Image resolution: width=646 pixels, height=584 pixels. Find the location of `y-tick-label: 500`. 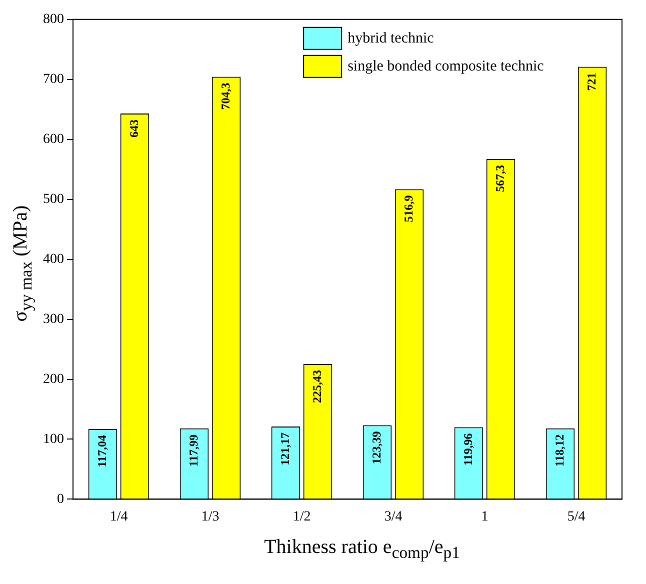

y-tick-label: 500 is located at coordinates (53, 199).